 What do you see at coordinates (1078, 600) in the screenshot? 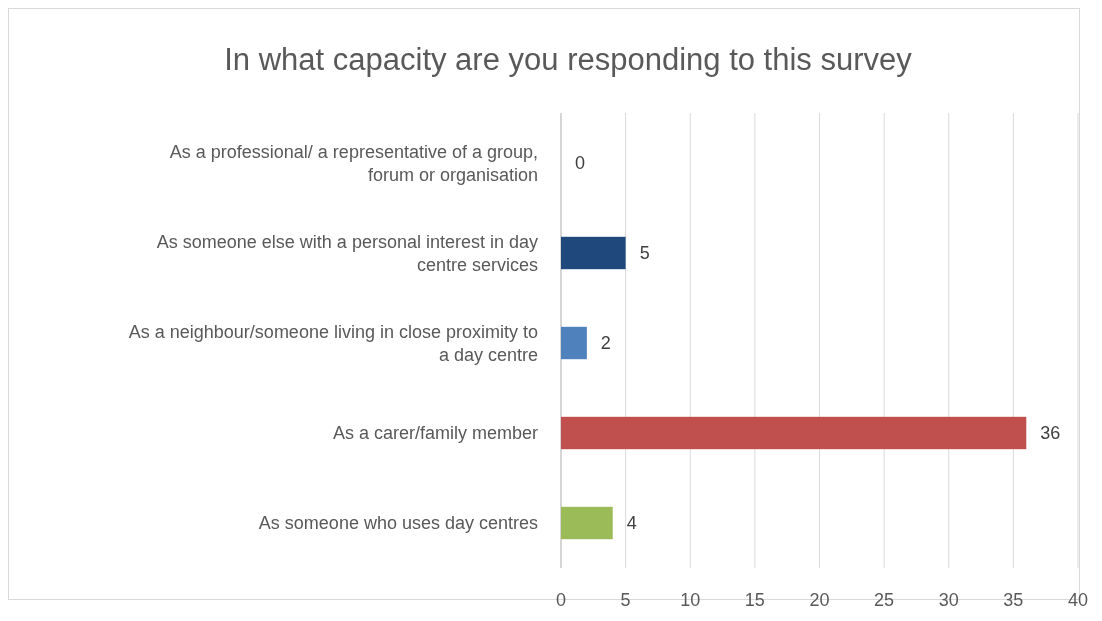
I see `x-tick-label: 40` at bounding box center [1078, 600].